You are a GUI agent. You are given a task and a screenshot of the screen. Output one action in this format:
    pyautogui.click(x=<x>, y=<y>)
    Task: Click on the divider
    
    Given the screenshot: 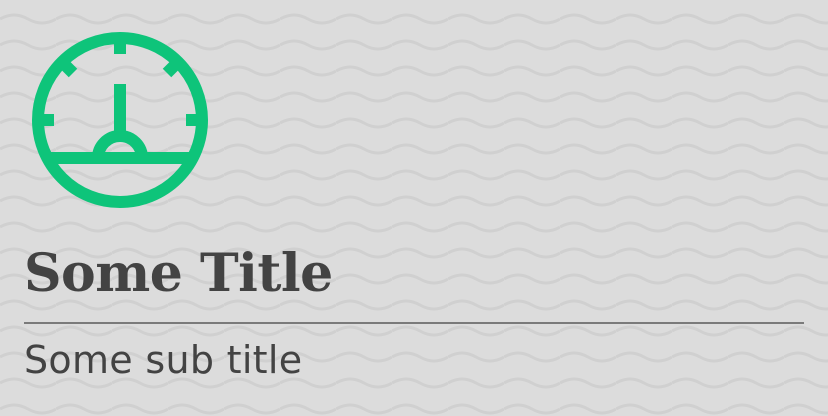 What is the action you would take?
    pyautogui.click(x=414, y=323)
    